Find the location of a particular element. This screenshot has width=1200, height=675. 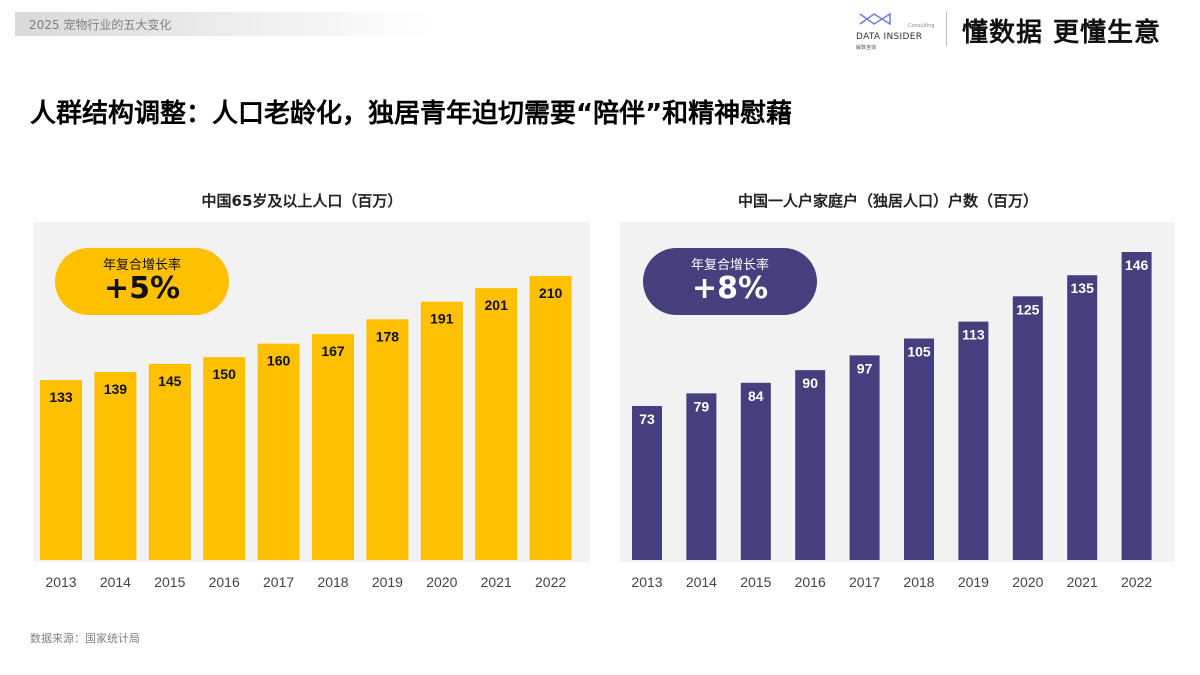

data-label: 125 is located at coordinates (1028, 309).